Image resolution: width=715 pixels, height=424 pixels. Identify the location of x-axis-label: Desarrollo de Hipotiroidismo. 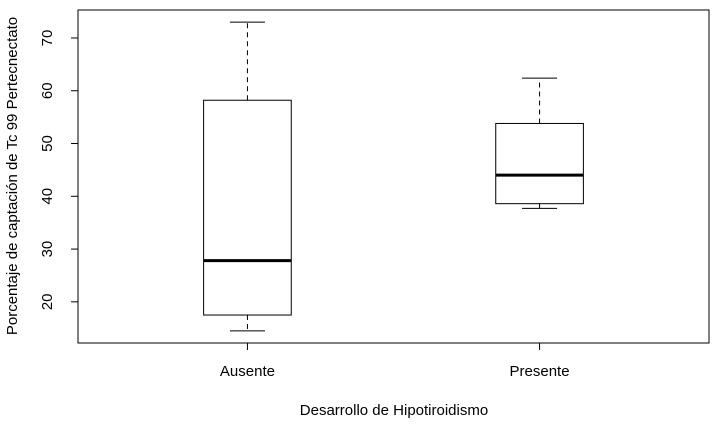
(394, 410).